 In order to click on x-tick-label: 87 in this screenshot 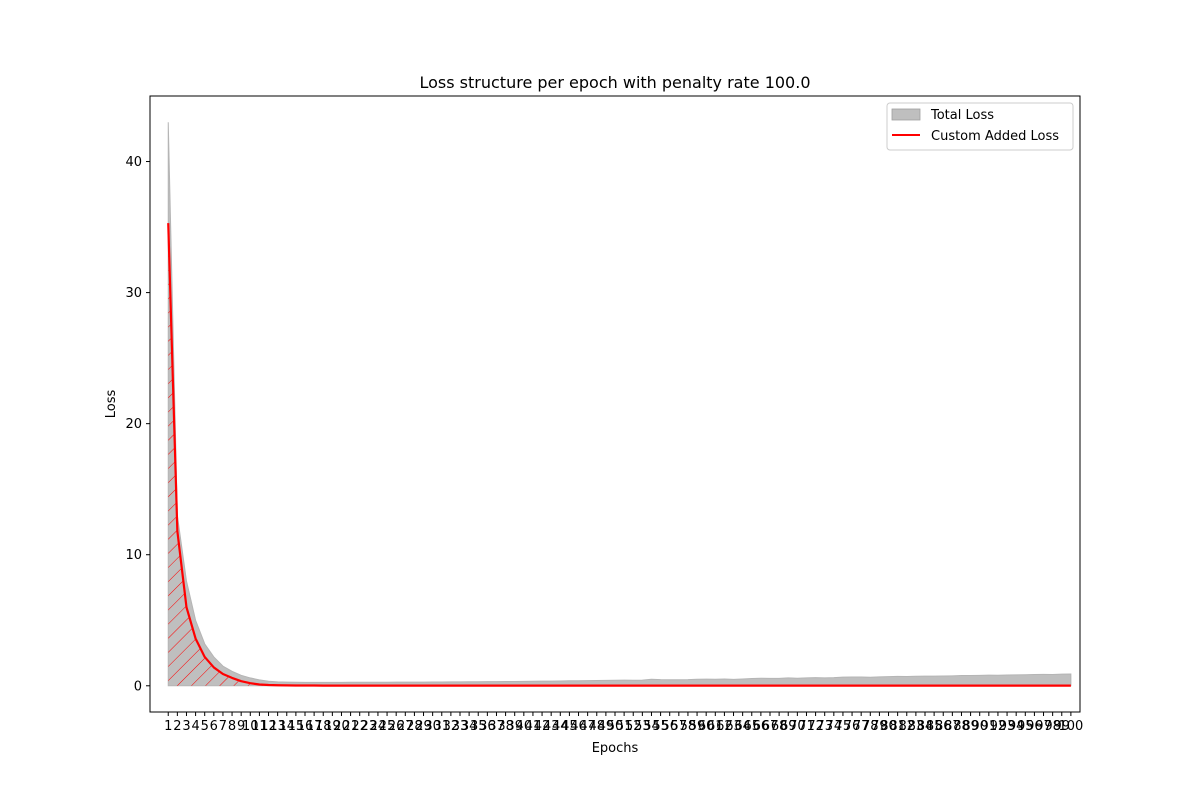, I will do `click(952, 726)`.